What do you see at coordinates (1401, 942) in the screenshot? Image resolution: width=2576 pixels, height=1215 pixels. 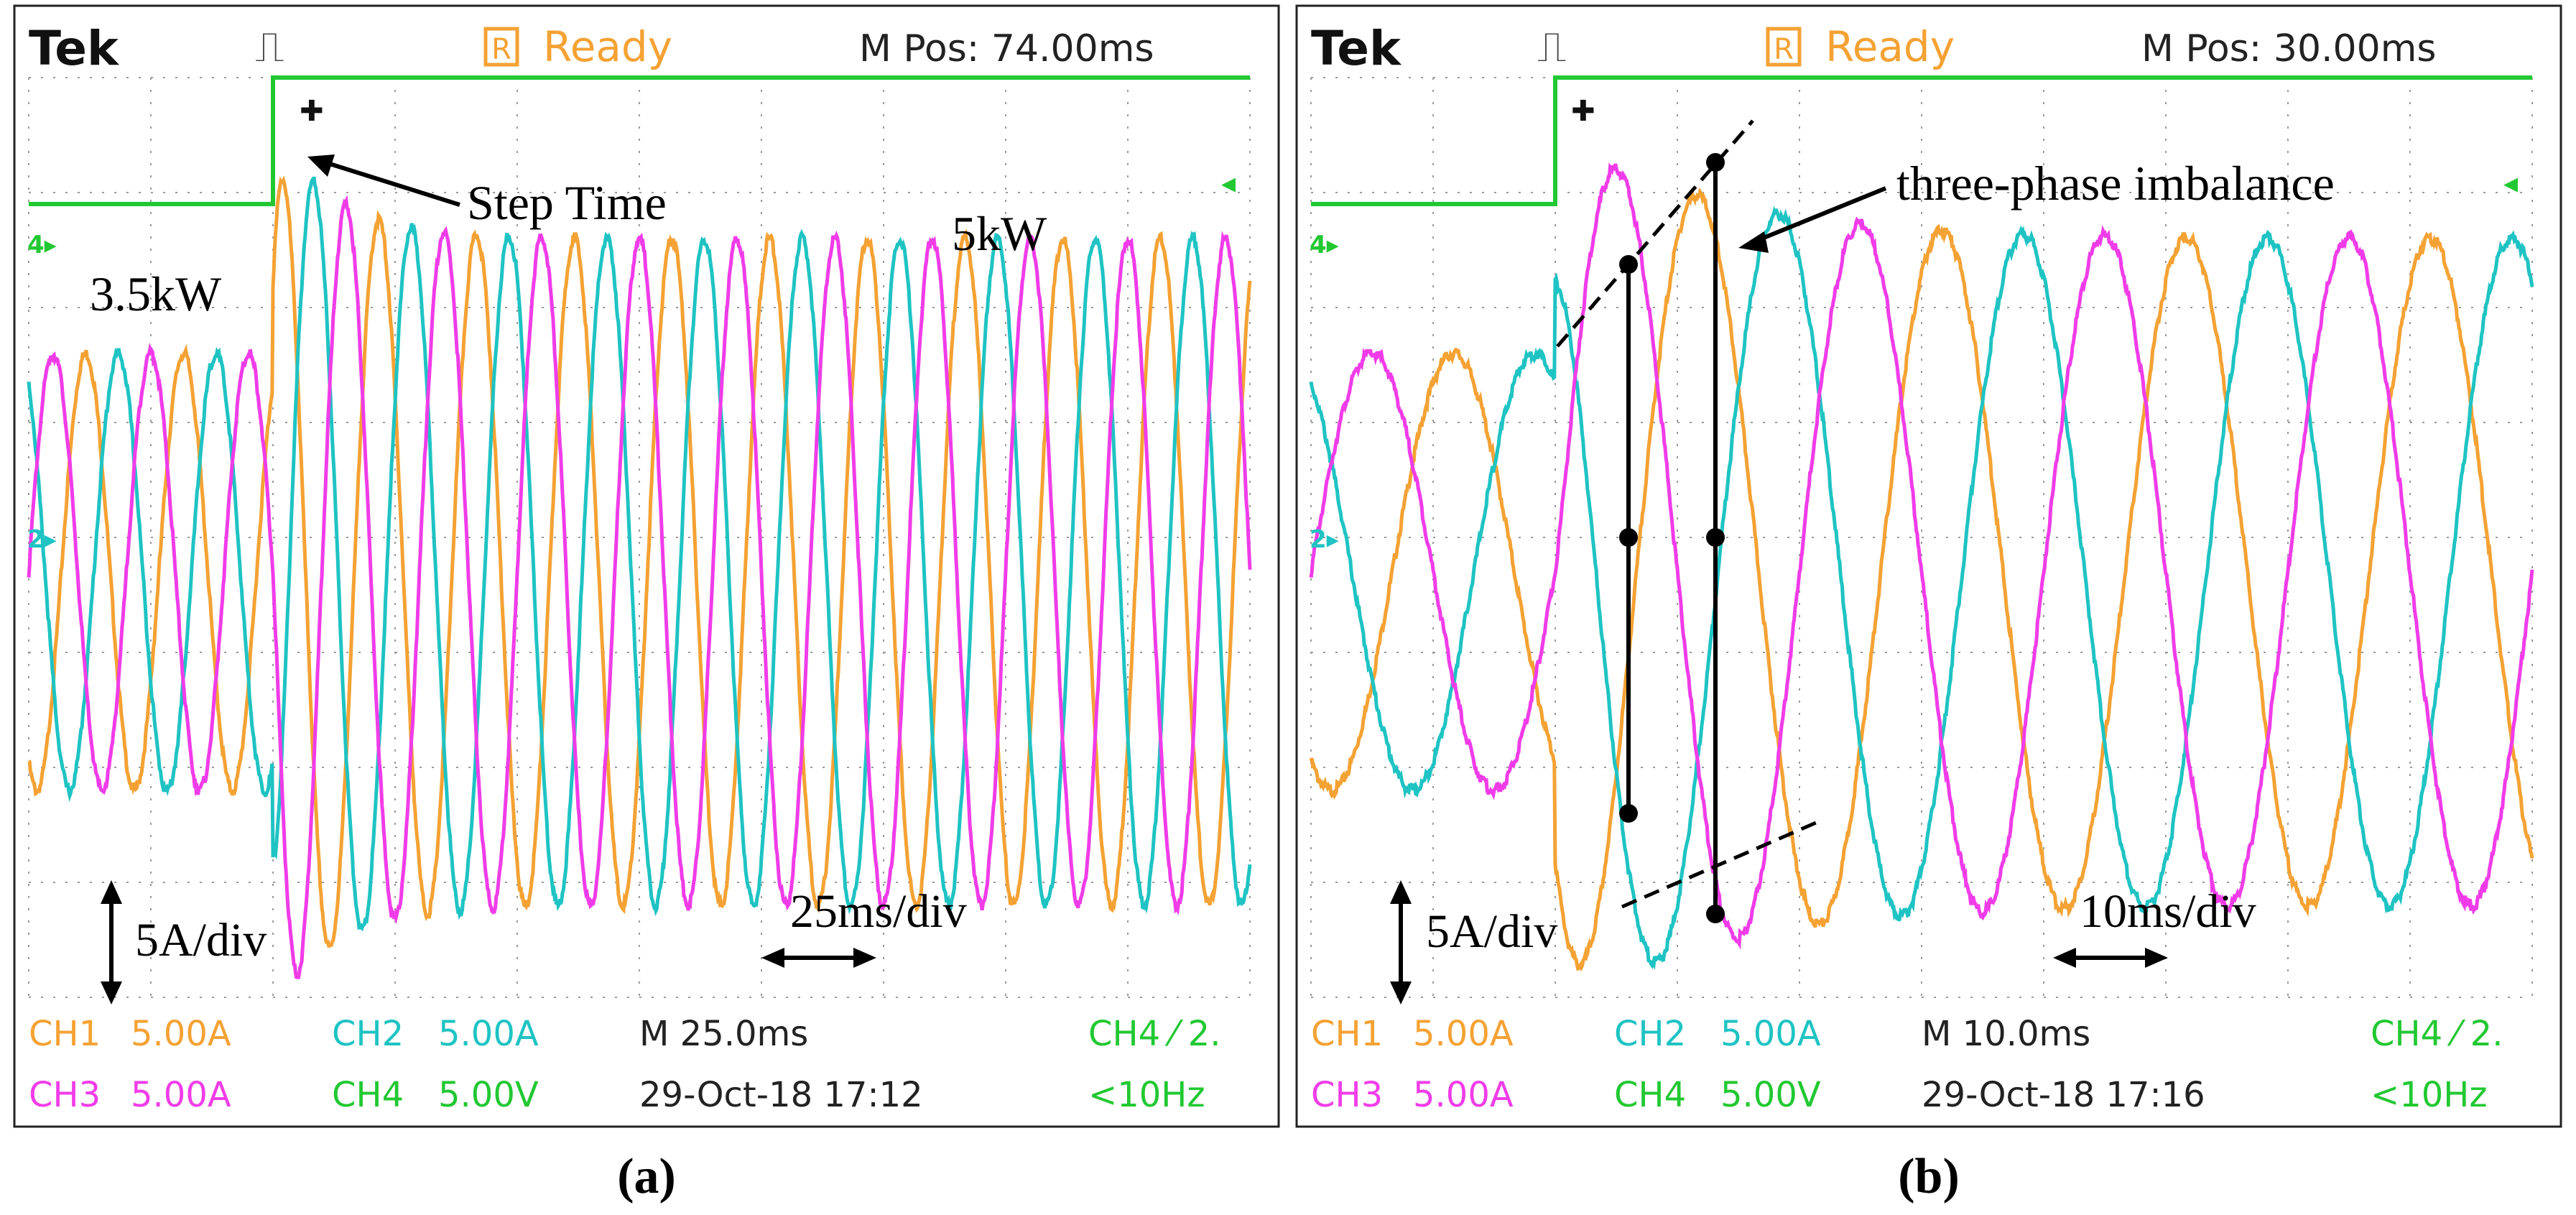 I see `vscale-arrow-b` at bounding box center [1401, 942].